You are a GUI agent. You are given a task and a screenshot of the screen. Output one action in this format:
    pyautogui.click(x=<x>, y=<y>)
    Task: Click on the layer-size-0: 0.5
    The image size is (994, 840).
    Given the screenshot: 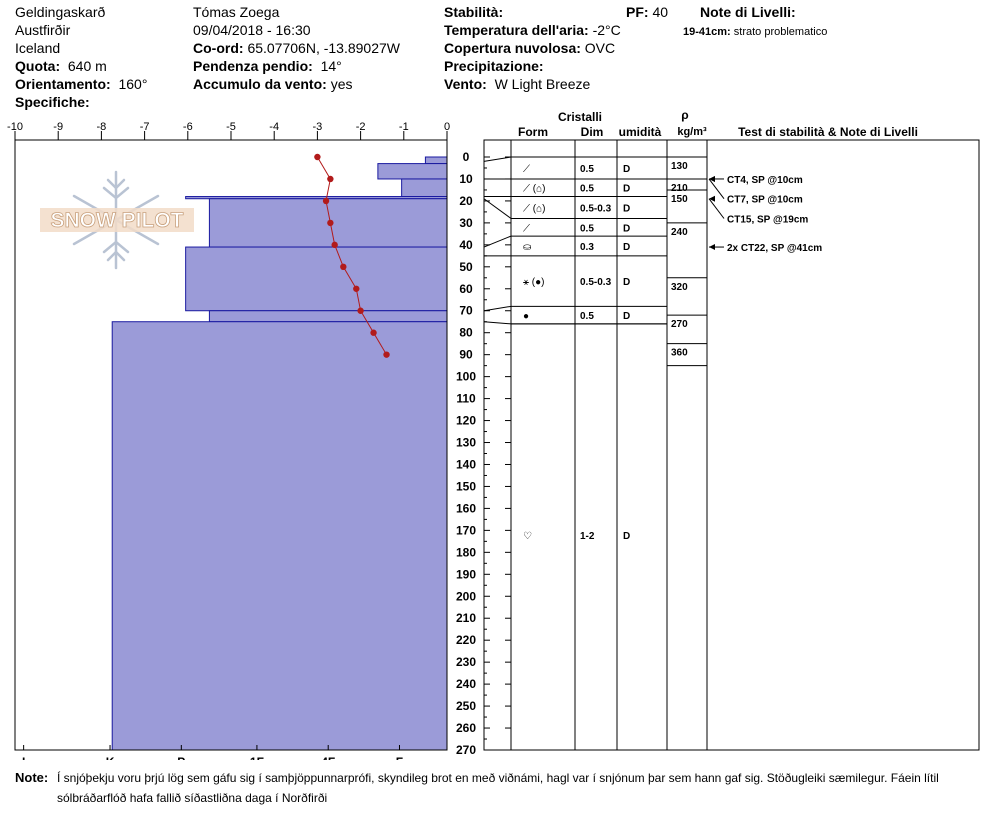 What is the action you would take?
    pyautogui.click(x=587, y=169)
    